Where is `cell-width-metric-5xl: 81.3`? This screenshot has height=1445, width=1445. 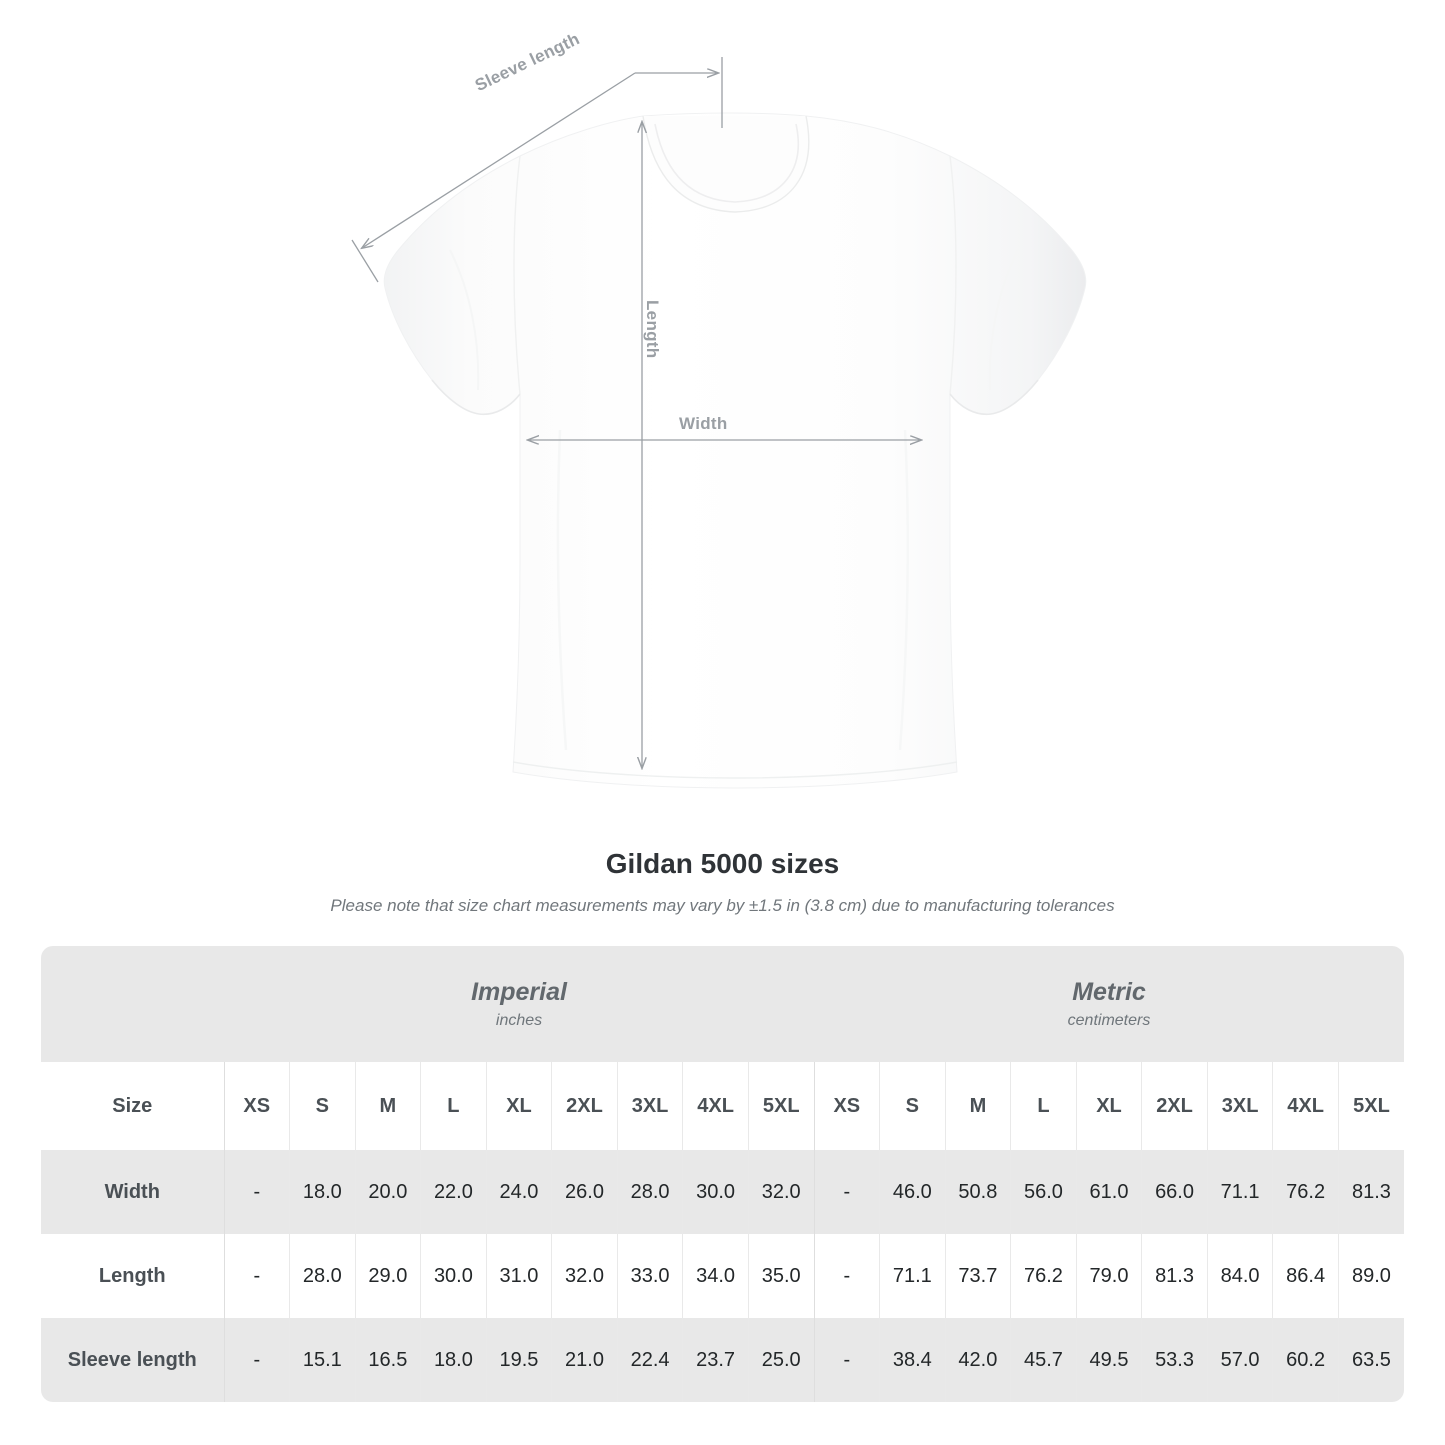
cell-width-metric-5xl: 81.3 is located at coordinates (1370, 1192).